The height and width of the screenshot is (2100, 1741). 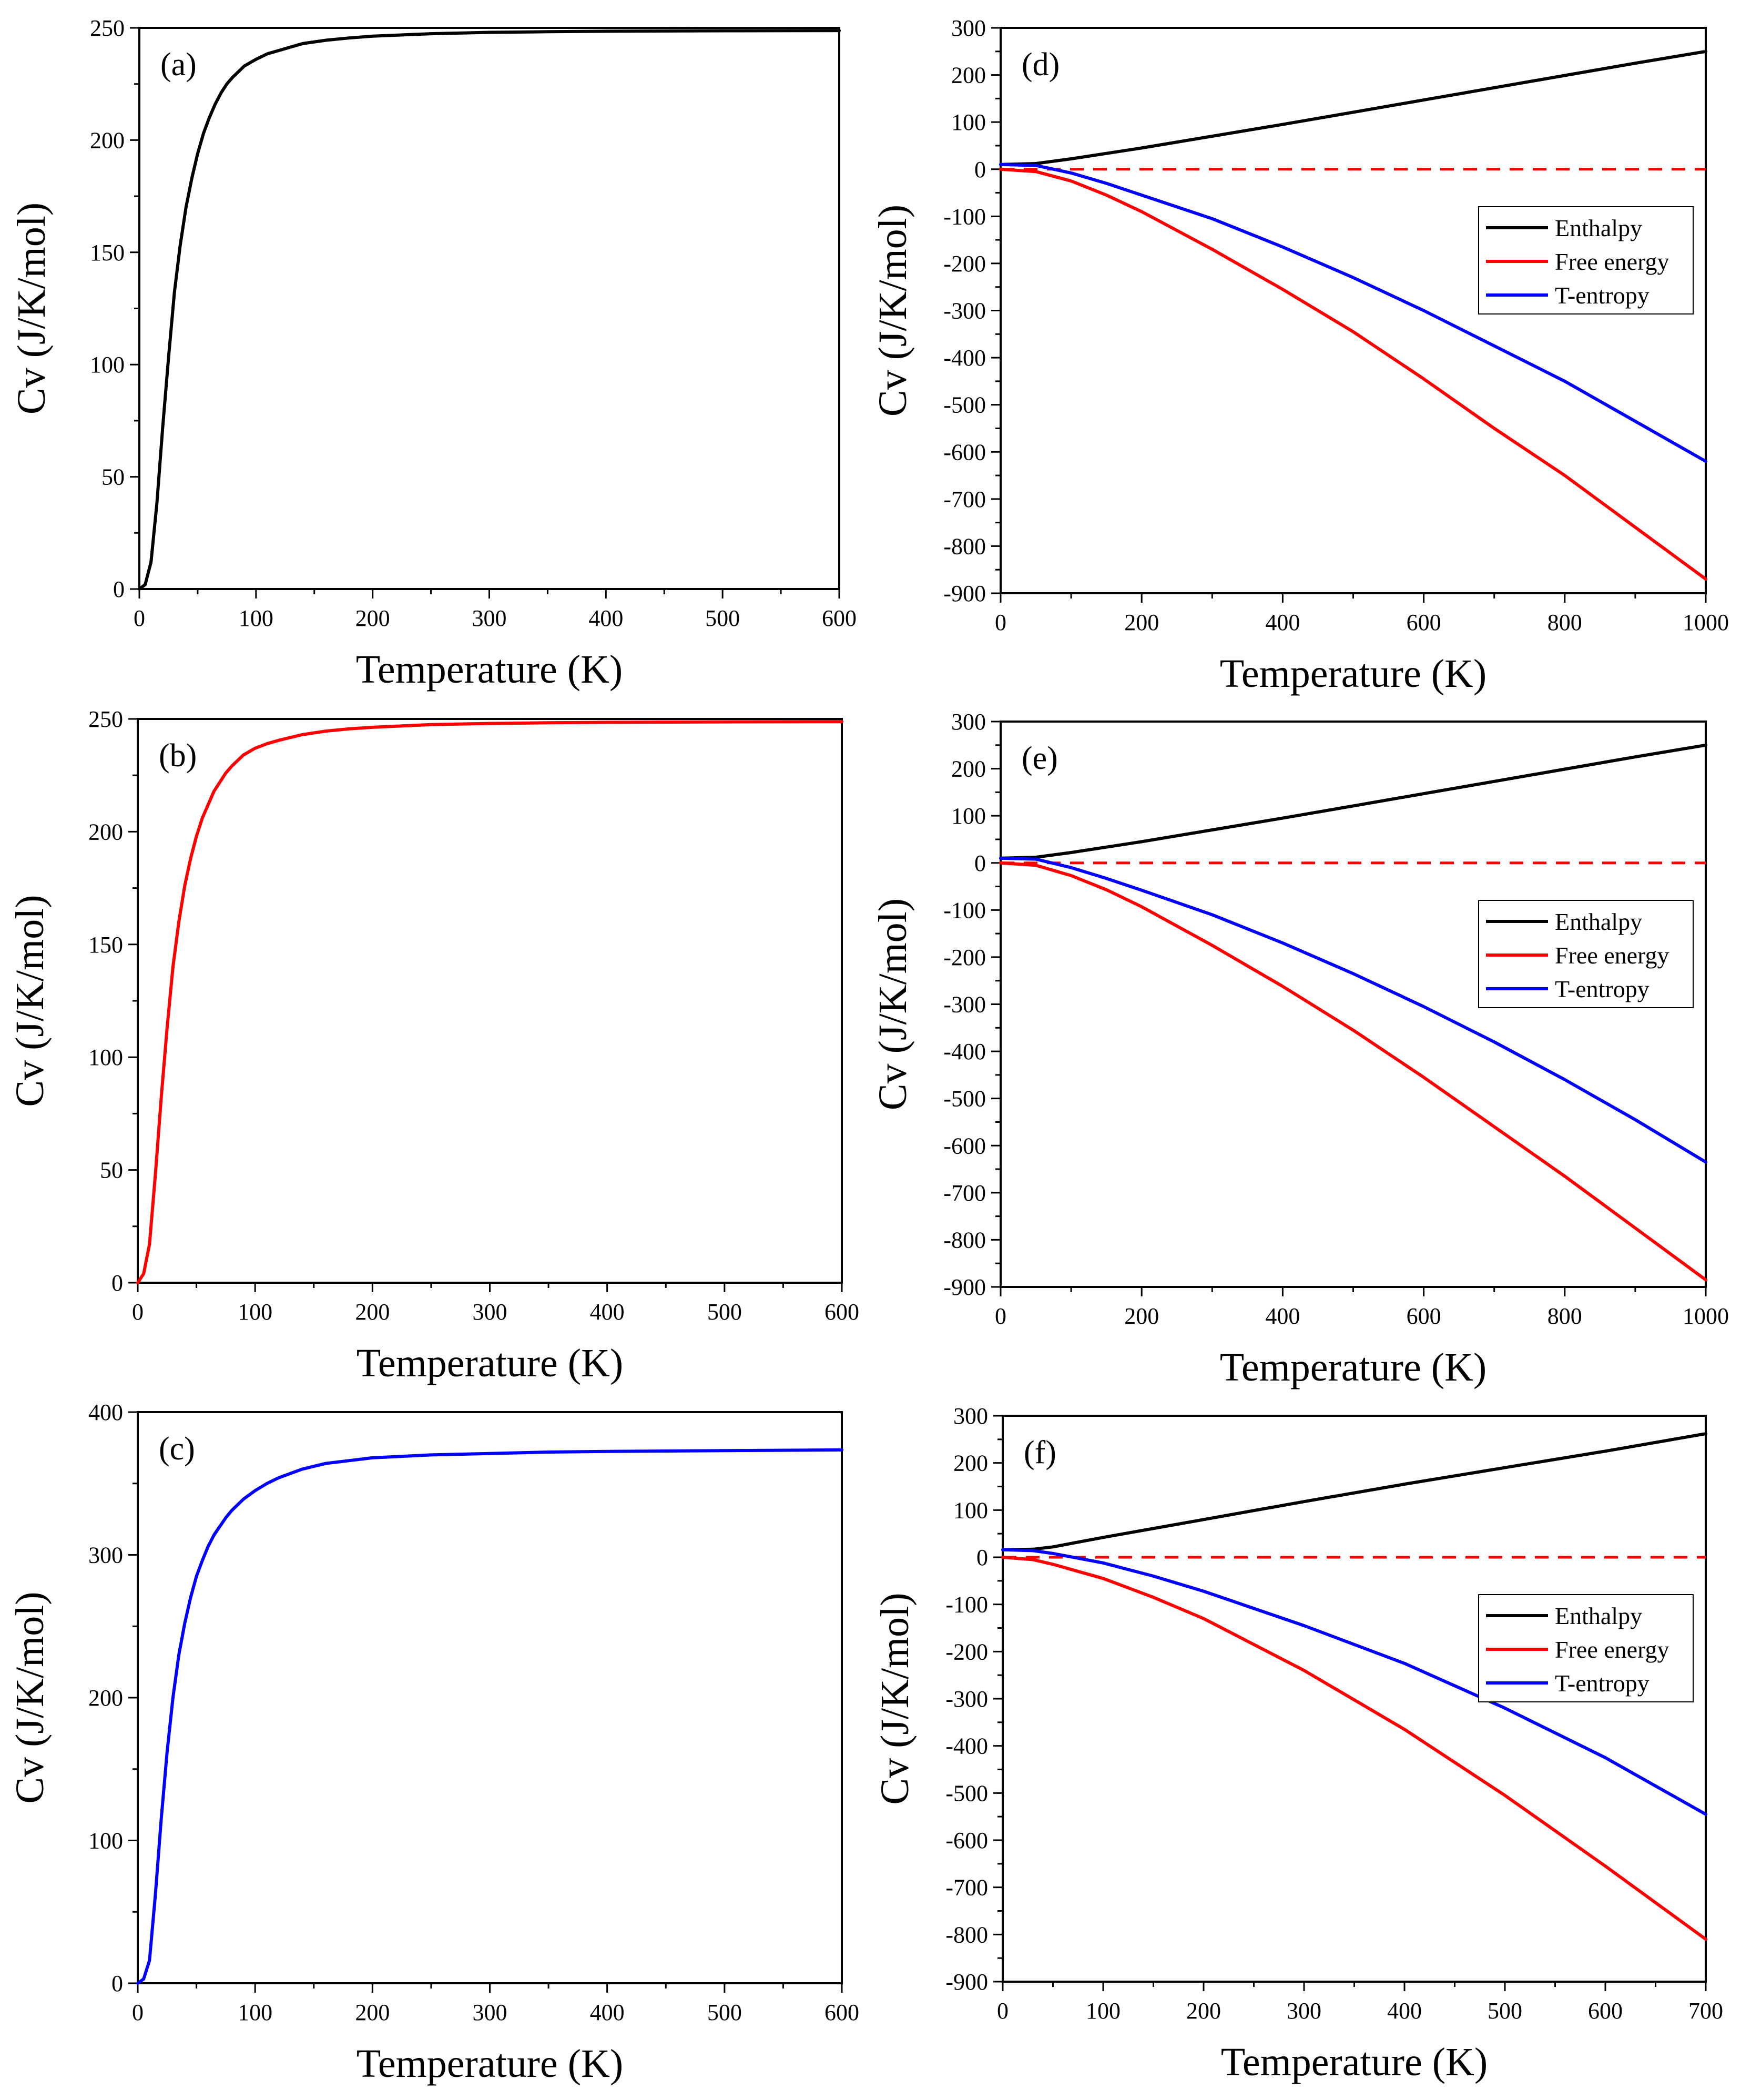 What do you see at coordinates (1586, 1648) in the screenshot?
I see `legend: Enthalpy Free energy T-entropy` at bounding box center [1586, 1648].